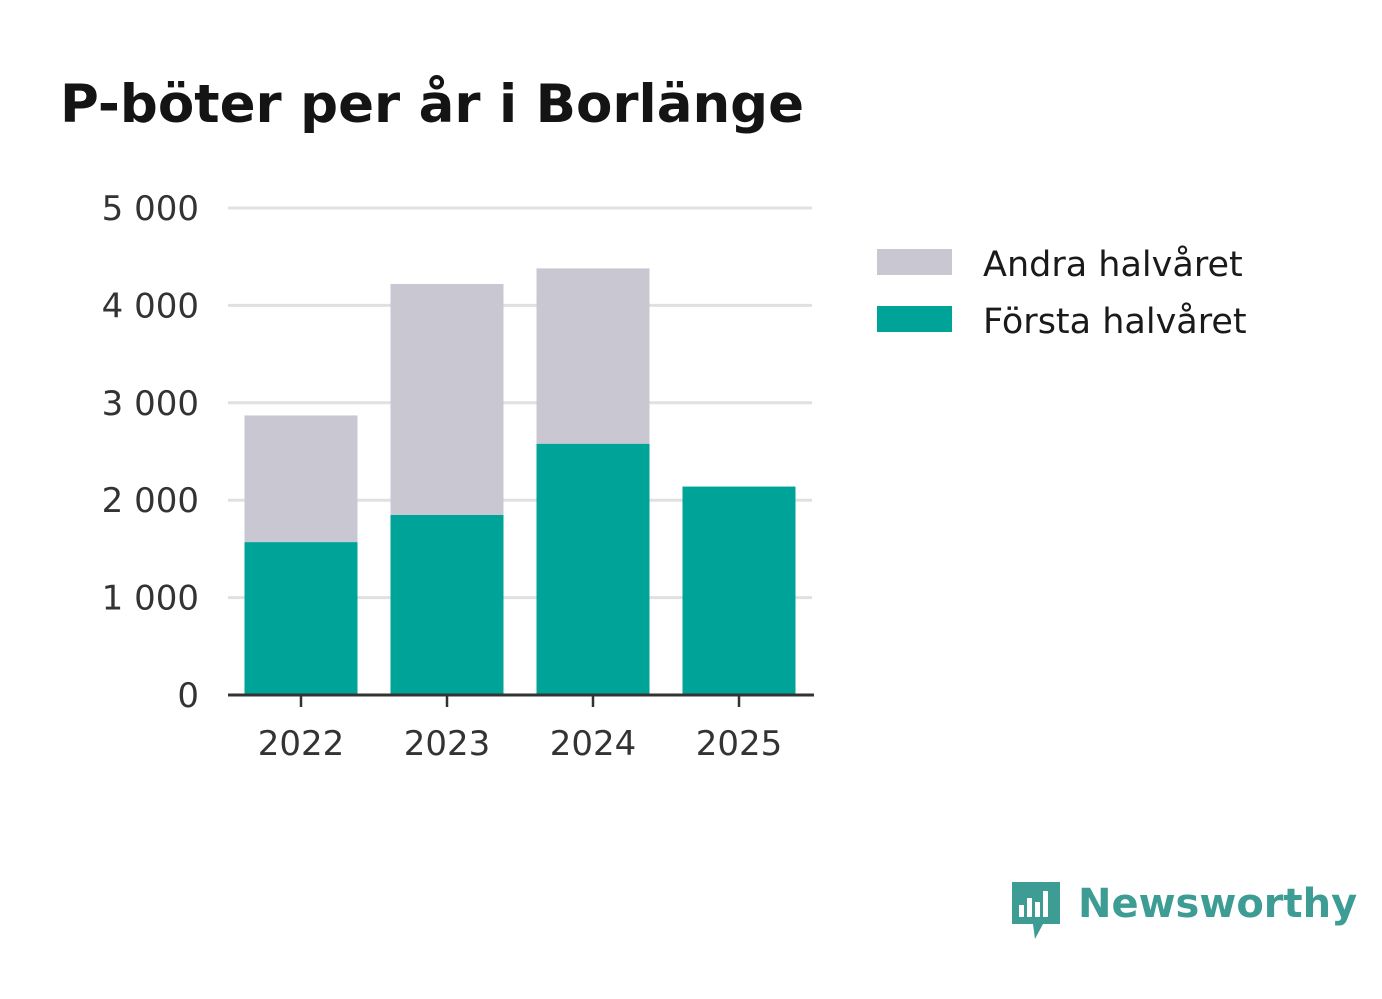  What do you see at coordinates (1115, 321) in the screenshot?
I see `legend-label: Första halvåret` at bounding box center [1115, 321].